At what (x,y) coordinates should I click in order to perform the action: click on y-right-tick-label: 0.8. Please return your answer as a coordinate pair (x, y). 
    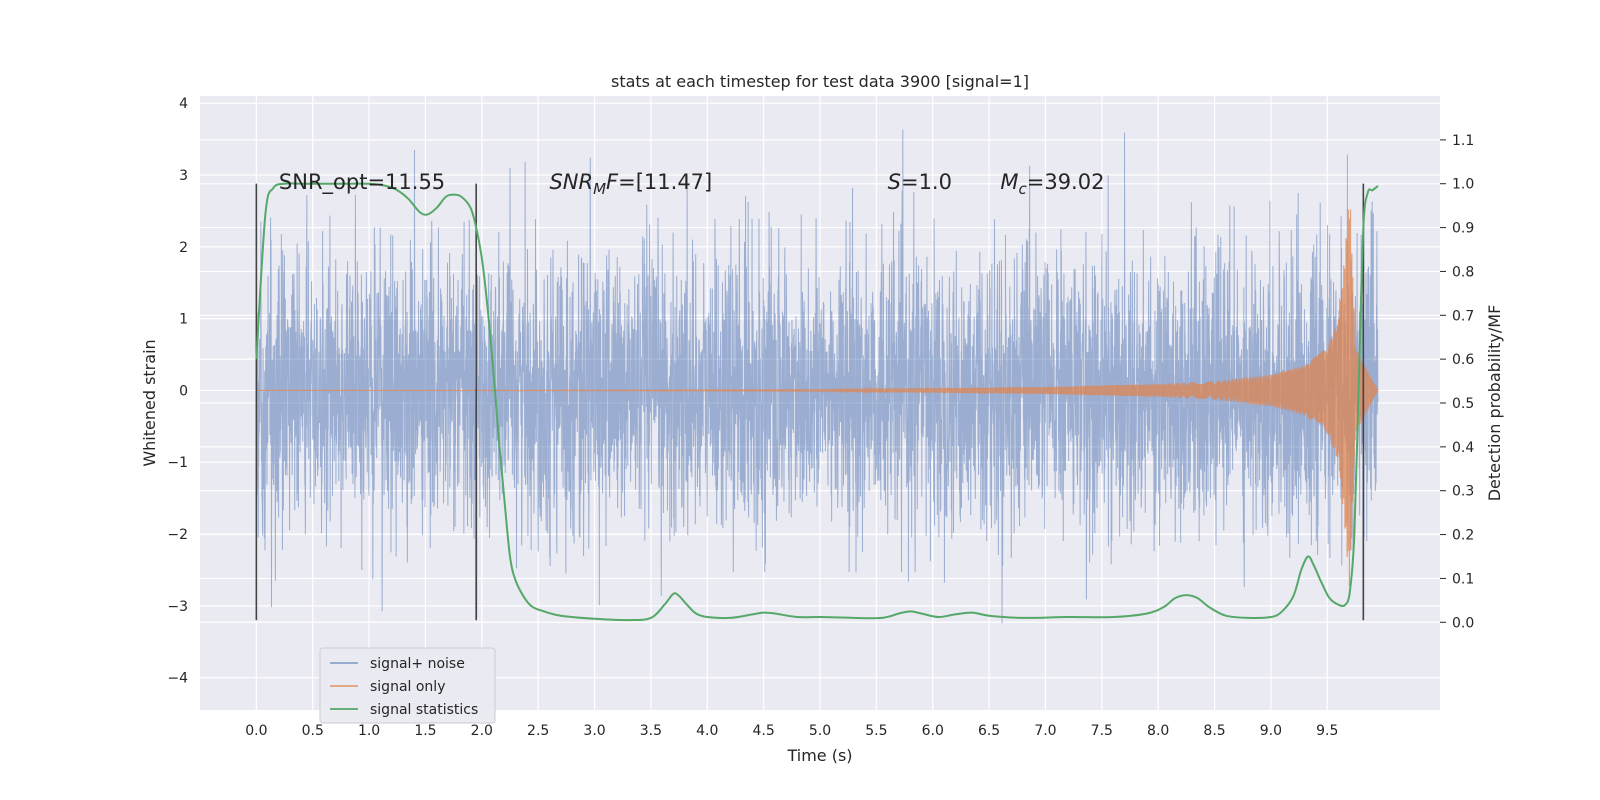
    Looking at the image, I should click on (1463, 272).